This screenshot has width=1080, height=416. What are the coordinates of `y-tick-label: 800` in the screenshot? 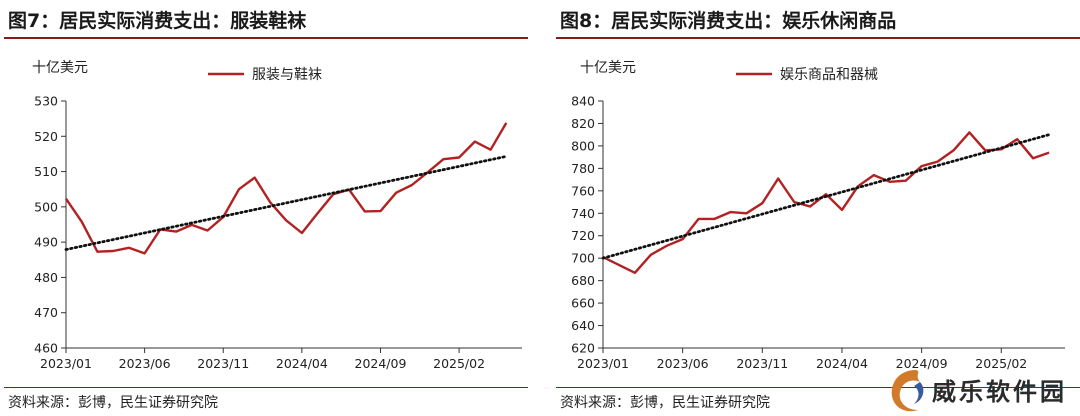 It's located at (583, 145).